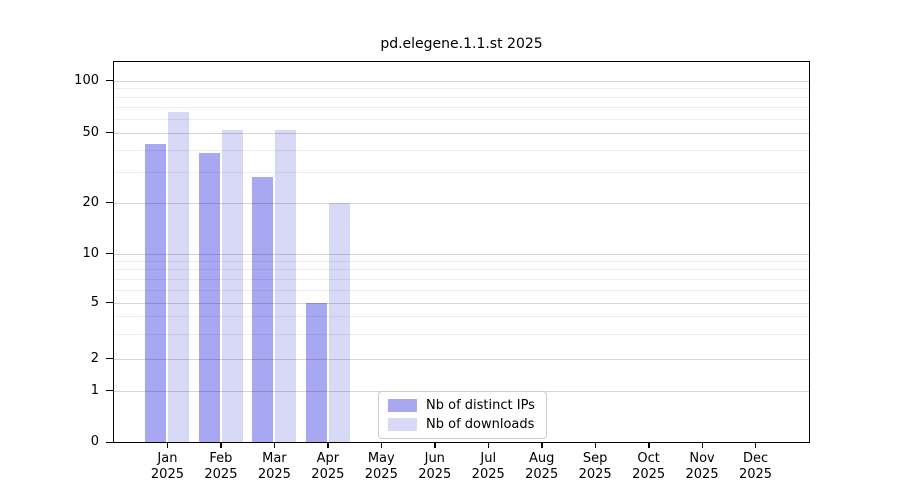 This screenshot has height=500, width=900. Describe the element at coordinates (286, 285) in the screenshot. I see `bar-downloads-mar` at that location.